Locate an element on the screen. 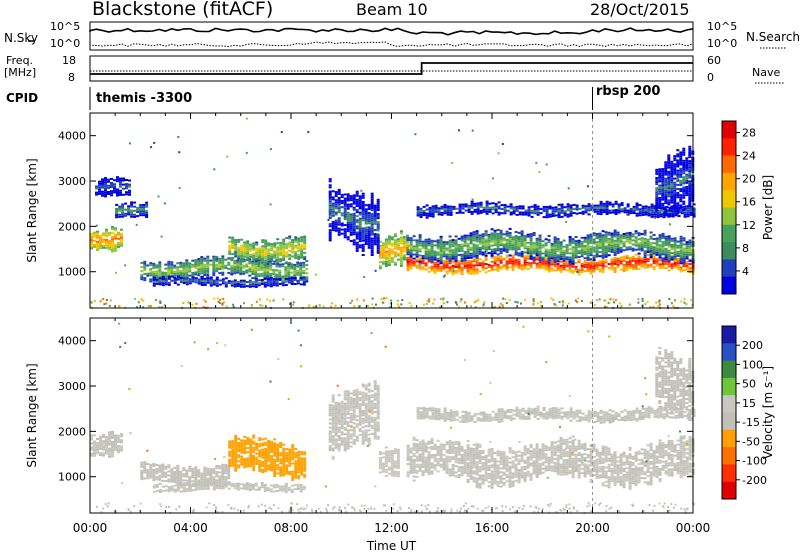 The image size is (800, 554). cpid-segment-2: rbsp 200 is located at coordinates (628, 91).